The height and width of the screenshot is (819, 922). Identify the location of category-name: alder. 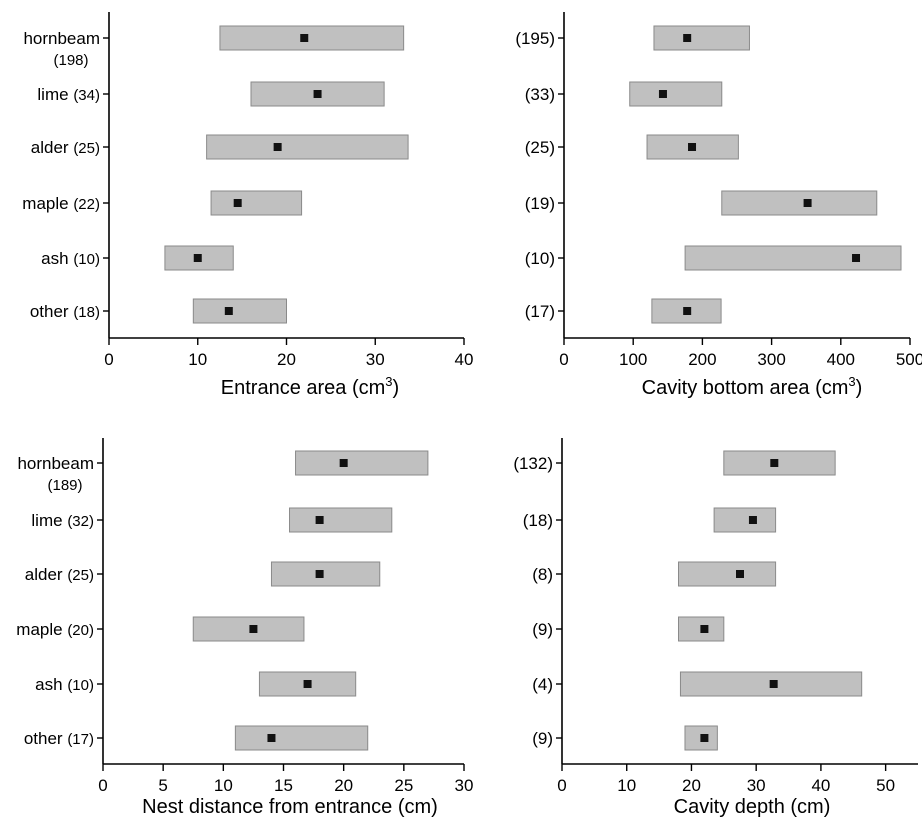
(46, 574).